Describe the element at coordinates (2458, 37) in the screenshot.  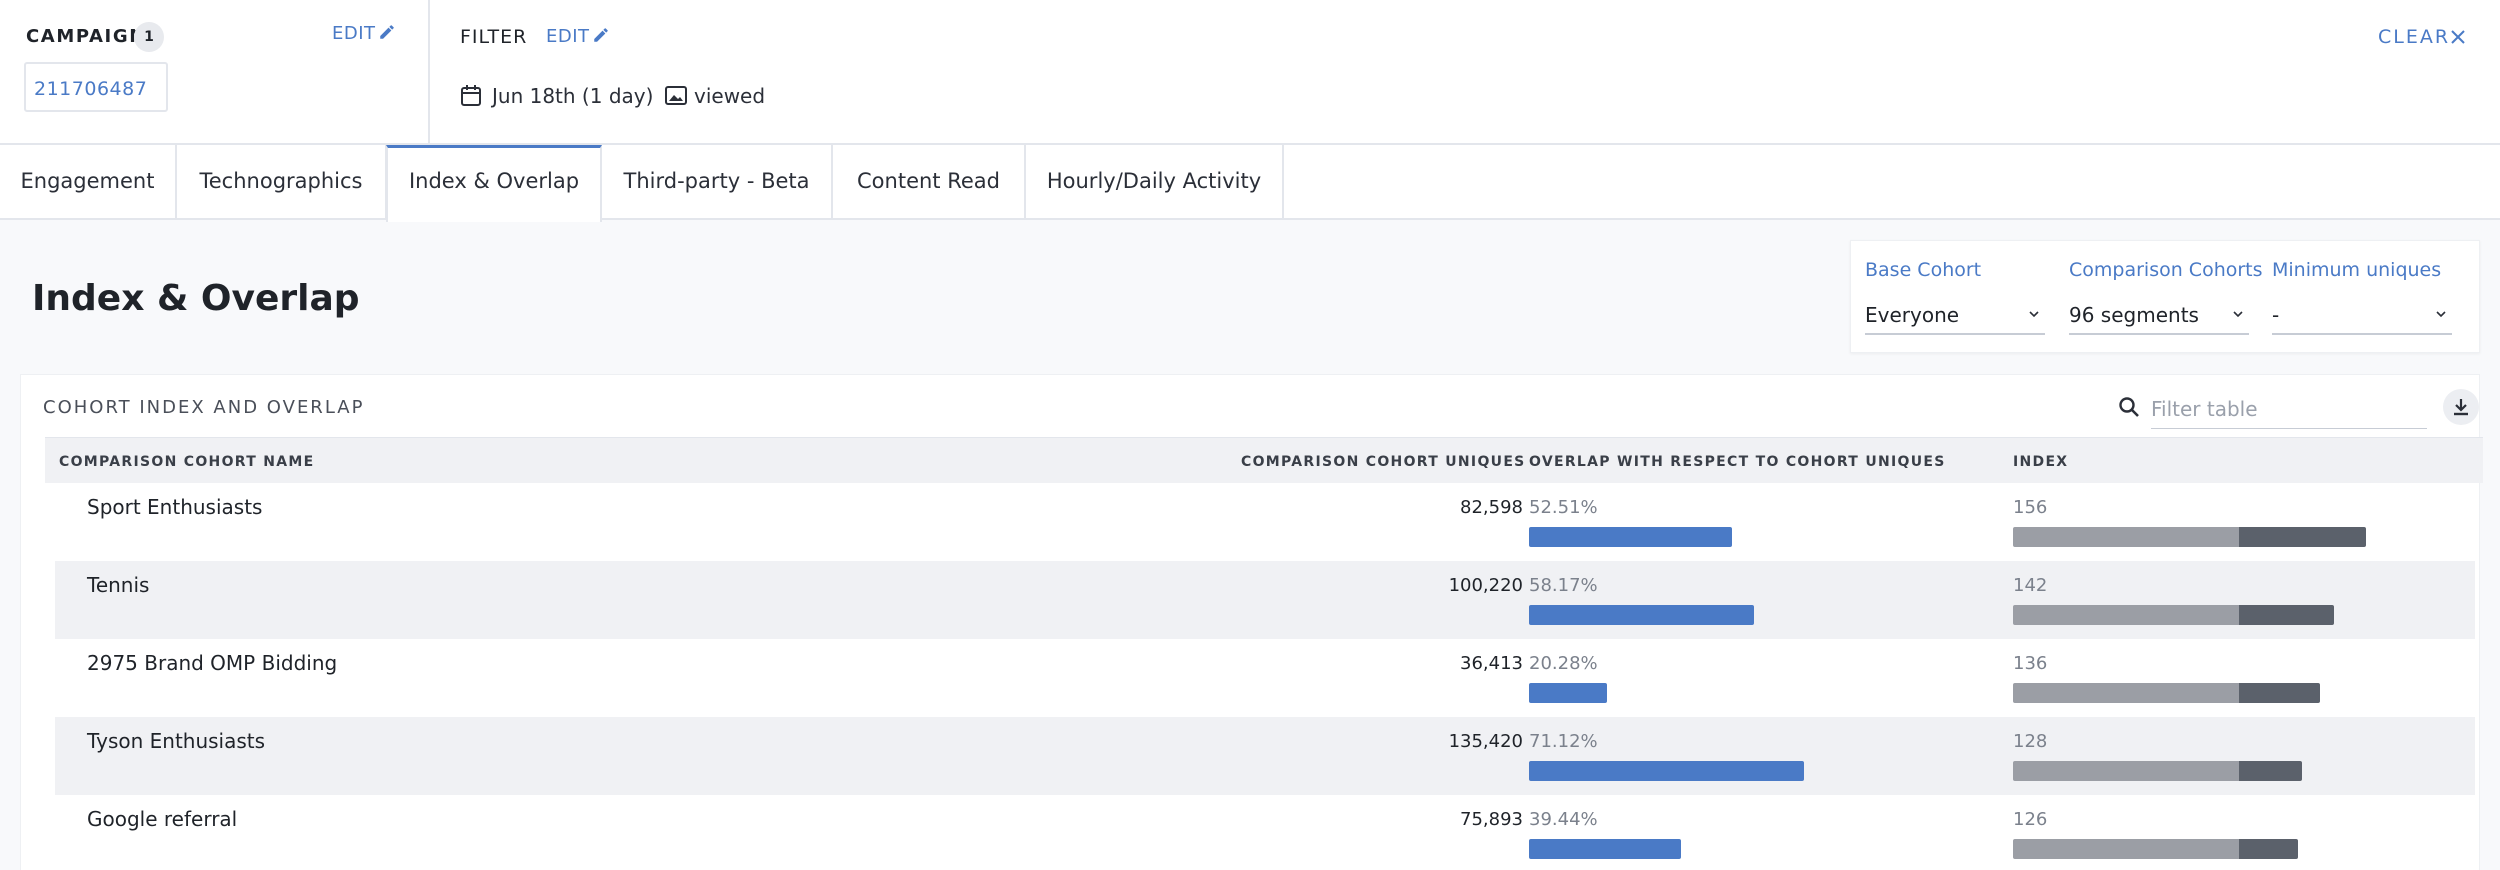
I see `close-icon` at that location.